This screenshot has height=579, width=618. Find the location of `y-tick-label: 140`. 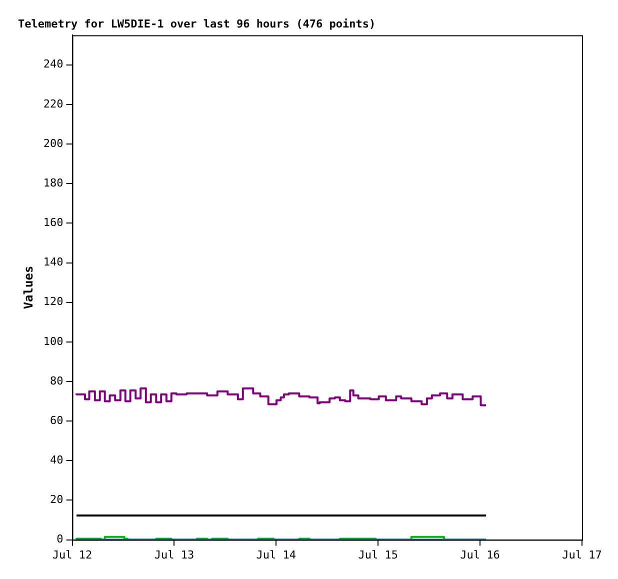

y-tick-label: 140 is located at coordinates (53, 262).